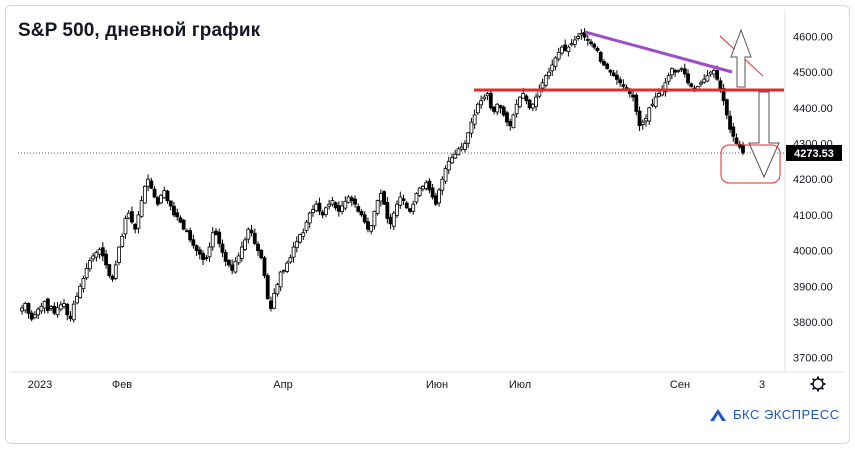  Describe the element at coordinates (818, 384) in the screenshot. I see `settings-gear-icon` at that location.